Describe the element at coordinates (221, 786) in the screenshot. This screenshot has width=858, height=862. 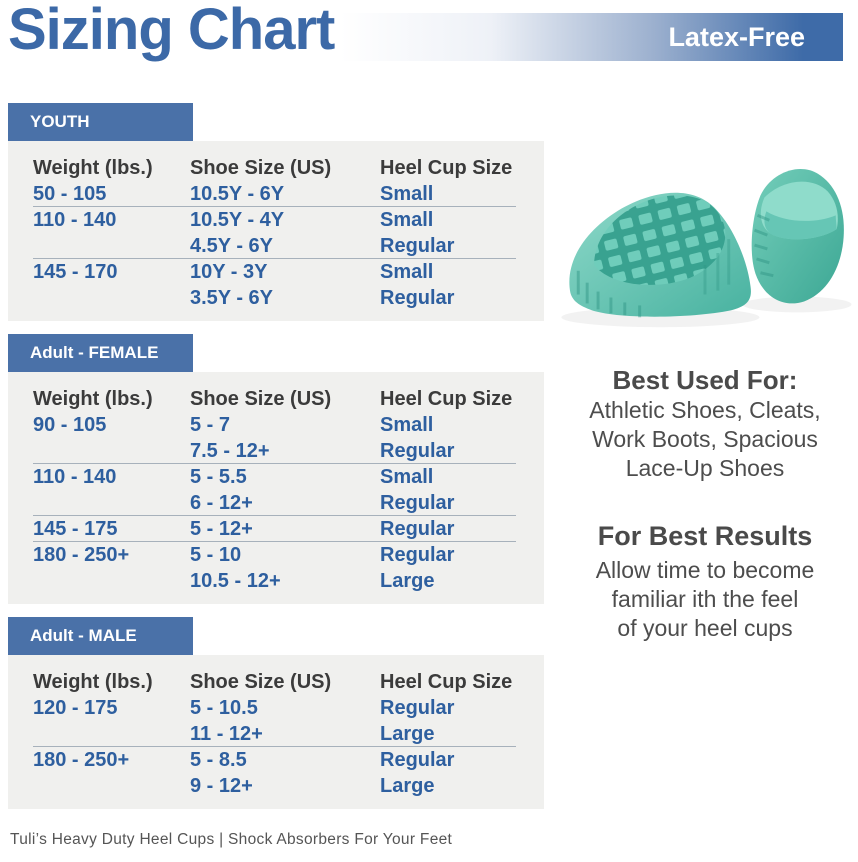
I see `cell-shoe-size: 9 - 12+` at that location.